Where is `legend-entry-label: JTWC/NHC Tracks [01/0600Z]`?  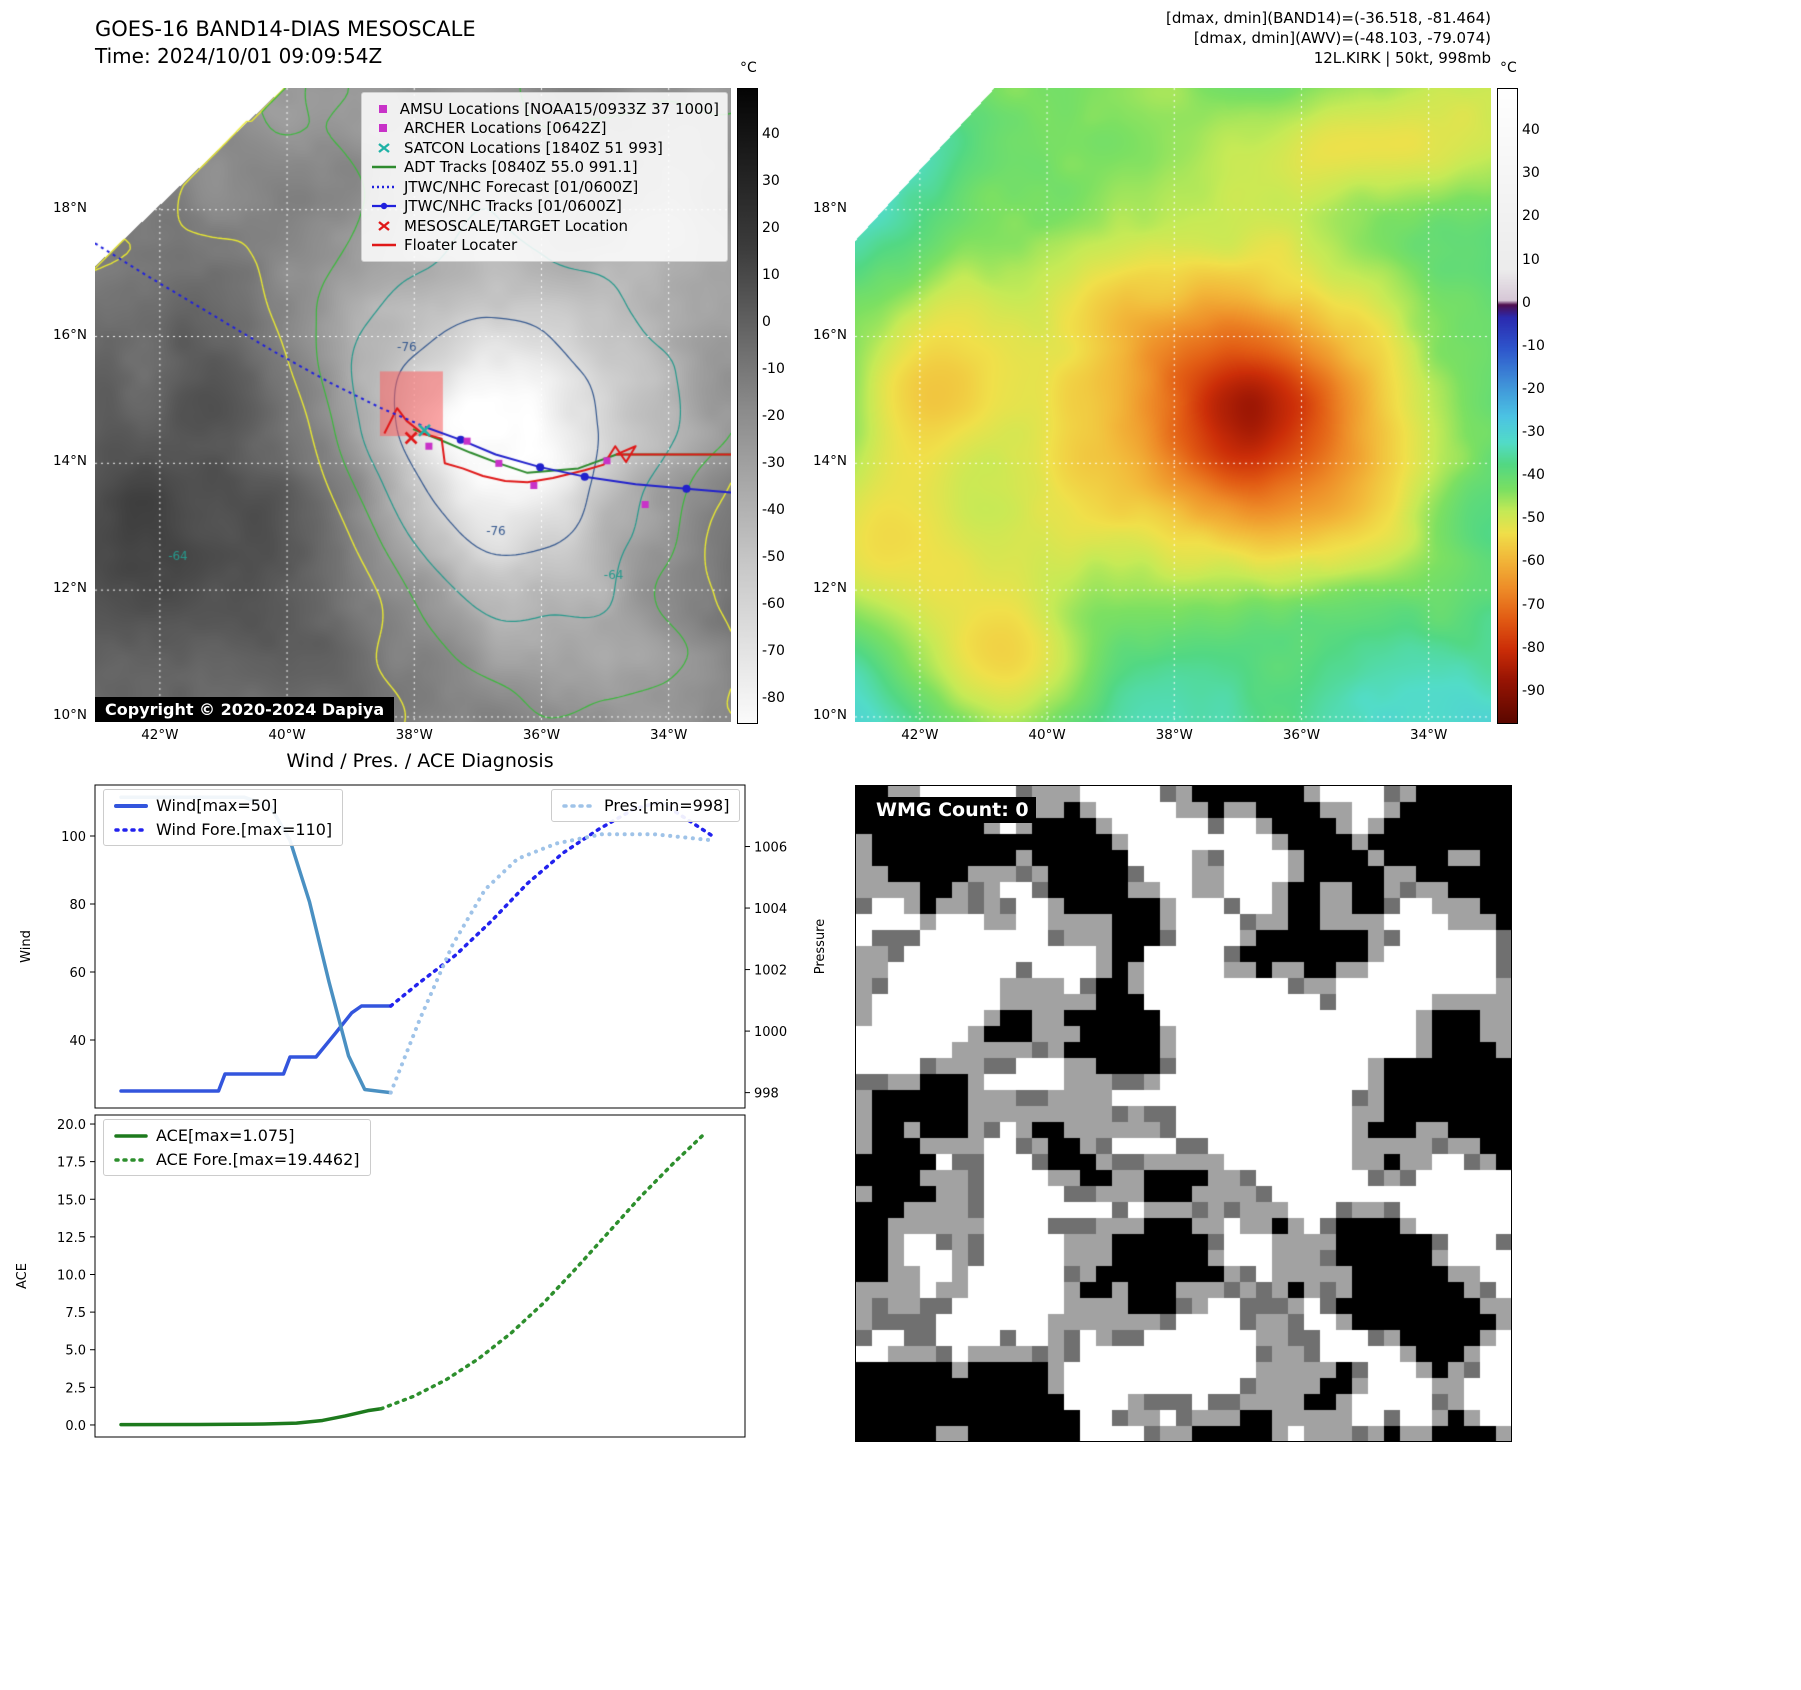 legend-entry-label: JTWC/NHC Tracks [01/0600Z] is located at coordinates (513, 206).